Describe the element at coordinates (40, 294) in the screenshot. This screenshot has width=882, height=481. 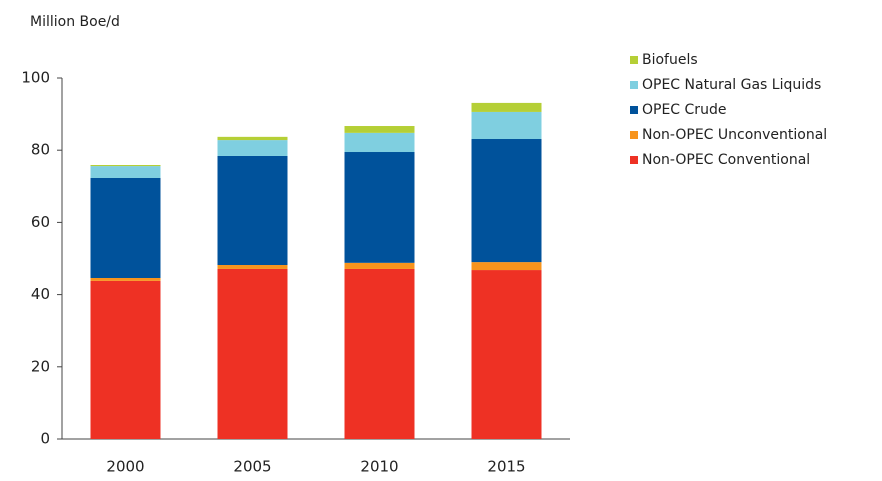
I see `y-tick-label: 40` at that location.